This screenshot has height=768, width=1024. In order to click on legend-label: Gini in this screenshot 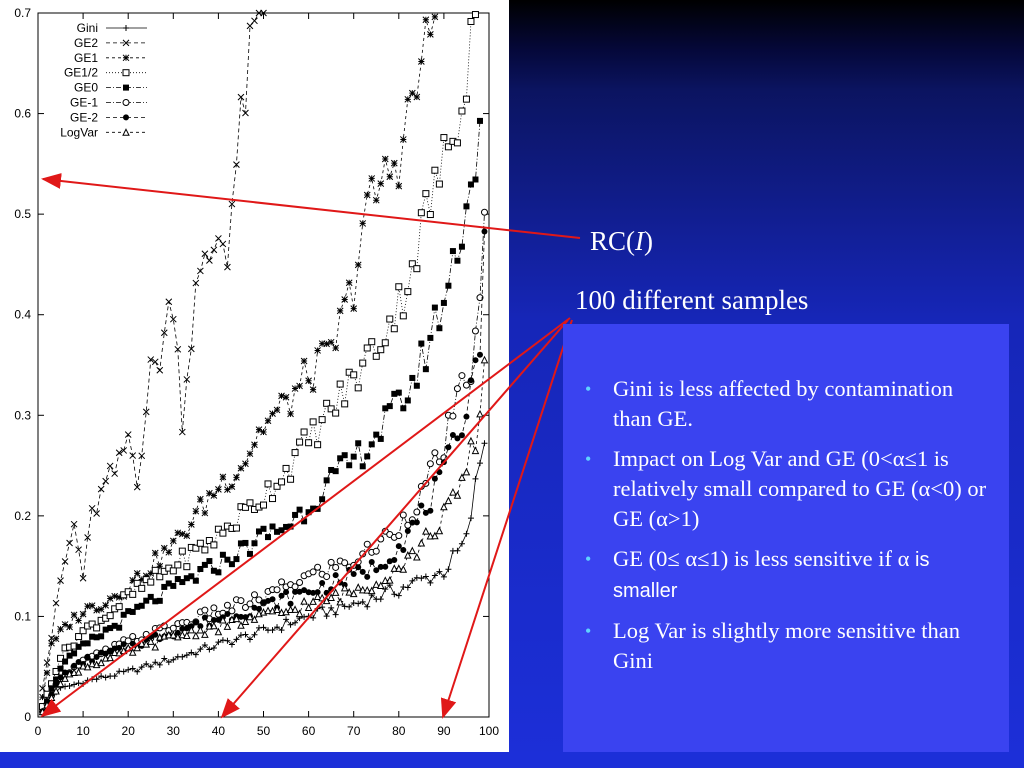, I will do `click(87, 28)`.